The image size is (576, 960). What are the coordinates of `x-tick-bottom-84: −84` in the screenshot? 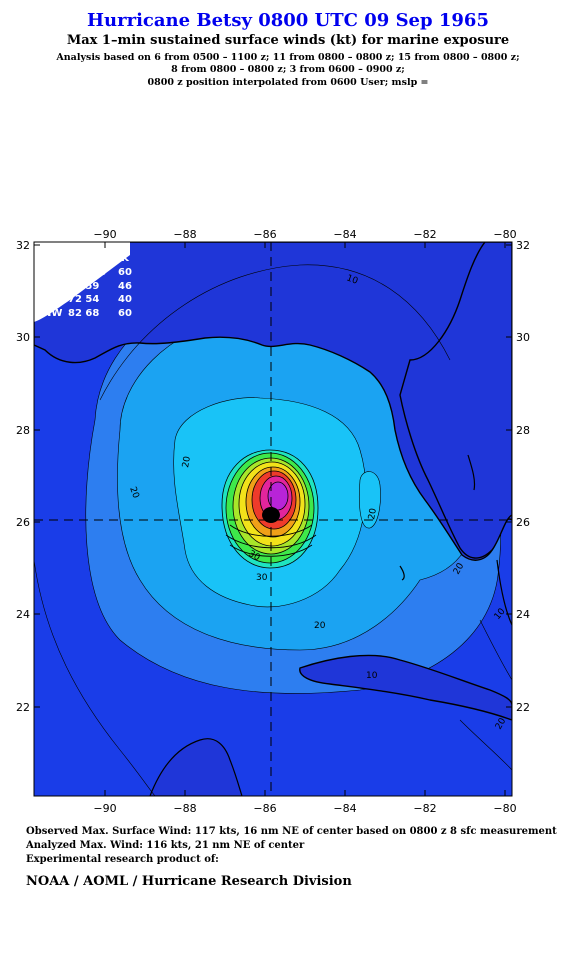 It's located at (344, 808).